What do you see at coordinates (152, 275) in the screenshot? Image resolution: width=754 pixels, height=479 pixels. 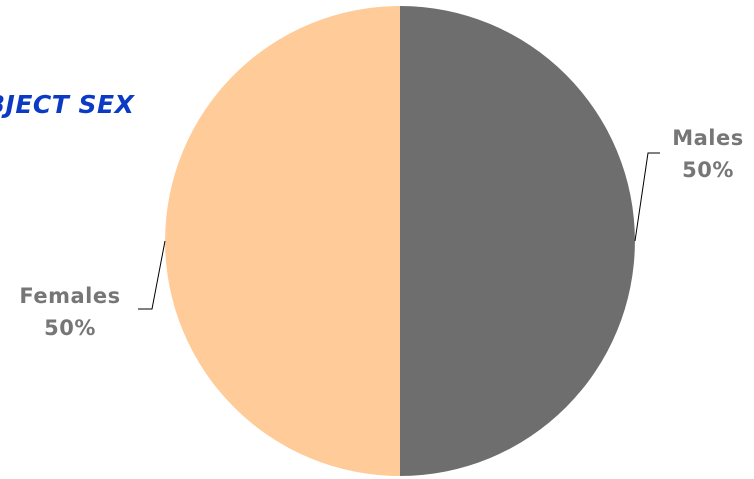 I see `leader-line-females` at bounding box center [152, 275].